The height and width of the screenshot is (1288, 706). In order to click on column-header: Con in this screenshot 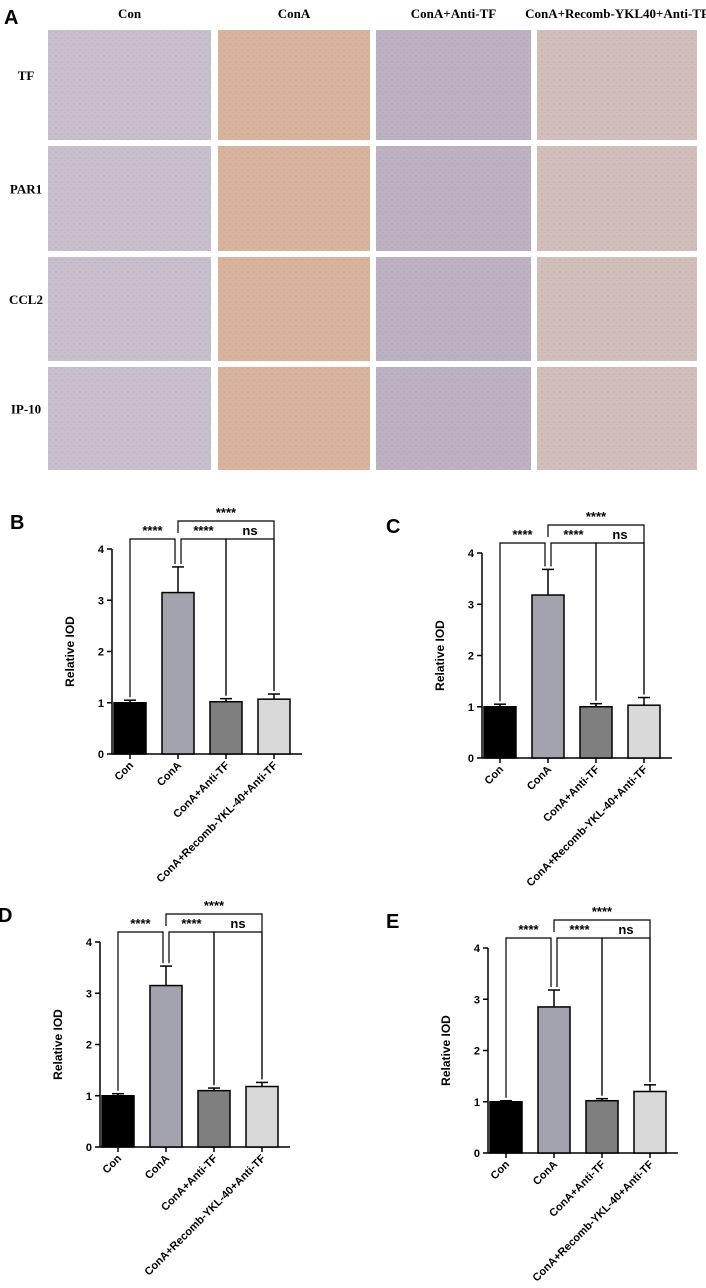, I will do `click(130, 13)`.